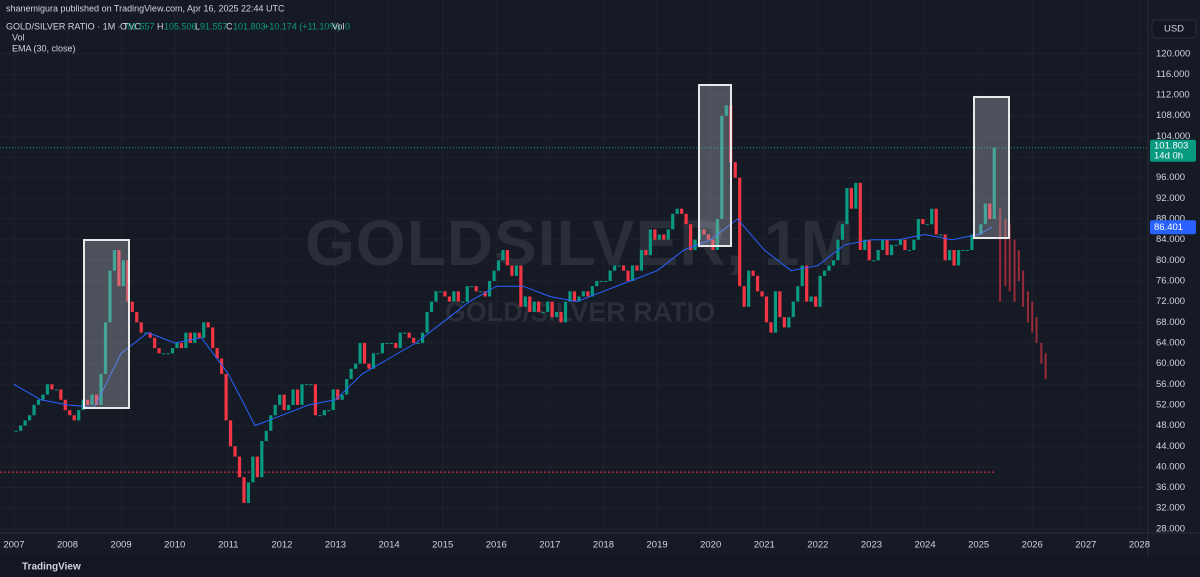 This screenshot has width=1200, height=577. What do you see at coordinates (1173, 74) in the screenshot?
I see `y-tick-label: 116.000` at bounding box center [1173, 74].